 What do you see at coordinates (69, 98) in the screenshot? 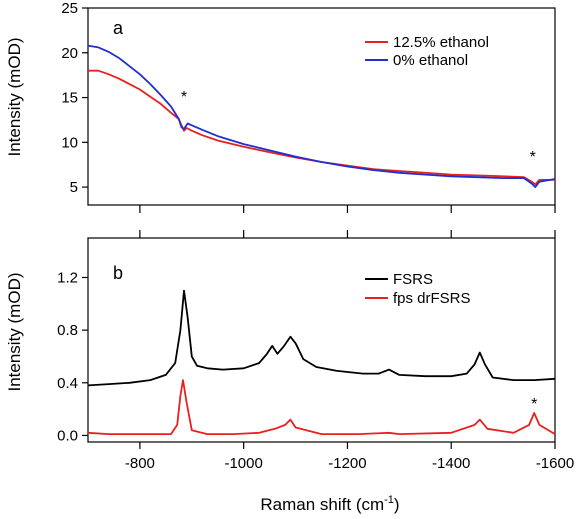
I see `y-tick-label: 15` at bounding box center [69, 98].